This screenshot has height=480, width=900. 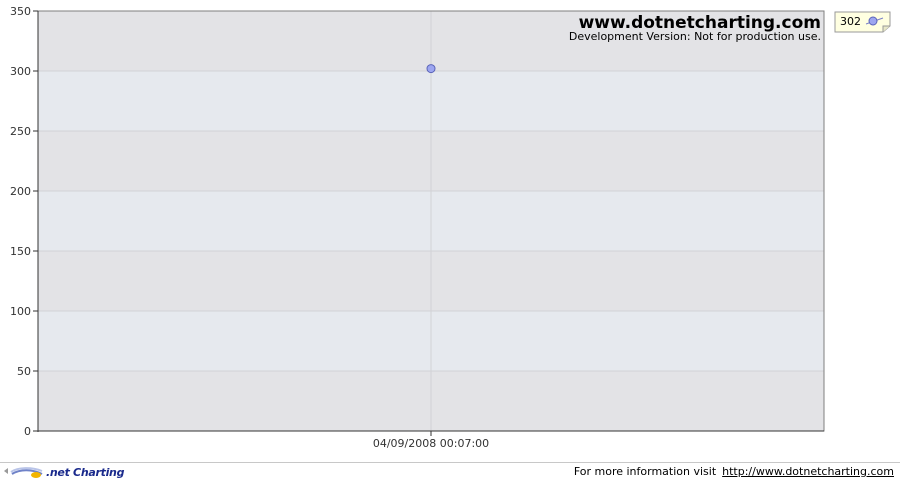 What do you see at coordinates (862, 22) in the screenshot?
I see `legend: 302` at bounding box center [862, 22].